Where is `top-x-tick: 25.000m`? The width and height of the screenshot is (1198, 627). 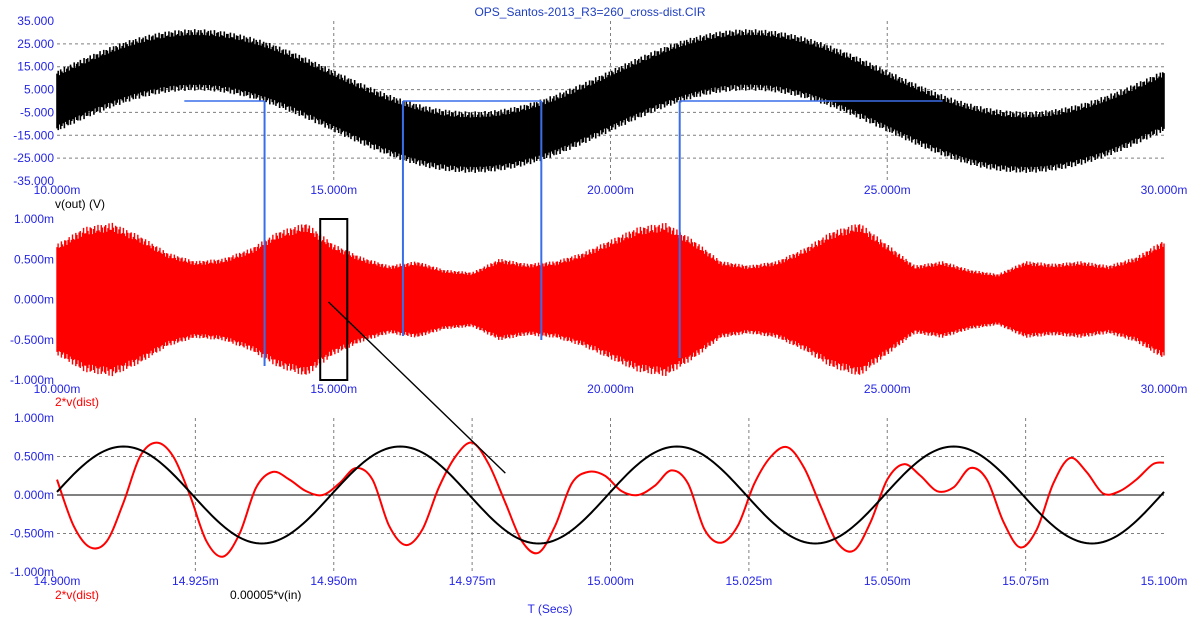 top-x-tick: 25.000m is located at coordinates (887, 190).